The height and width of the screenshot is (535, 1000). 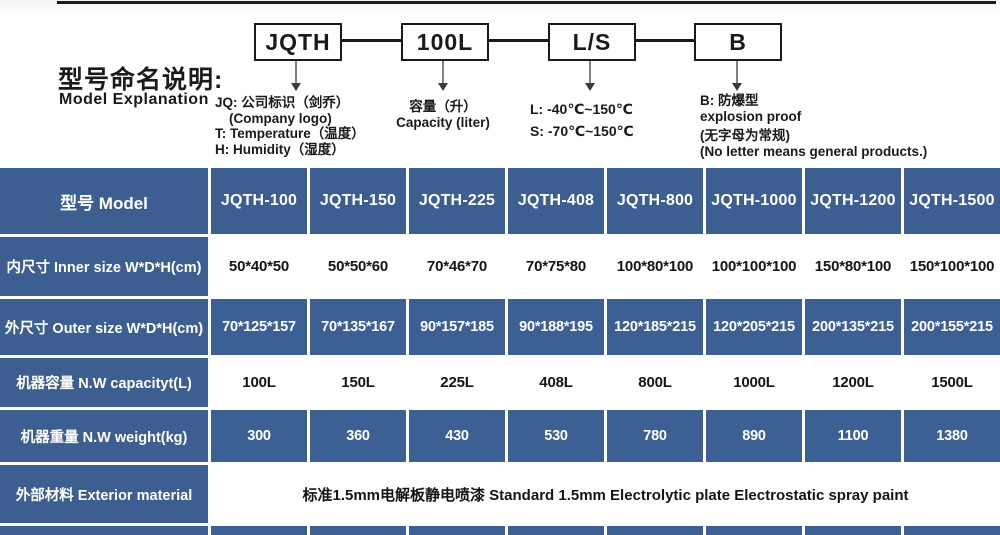 I want to click on model-header: JQTH-408, so click(x=556, y=201).